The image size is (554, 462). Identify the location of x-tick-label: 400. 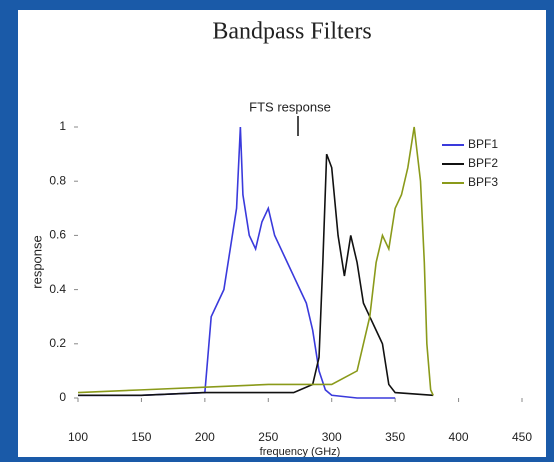
(459, 437).